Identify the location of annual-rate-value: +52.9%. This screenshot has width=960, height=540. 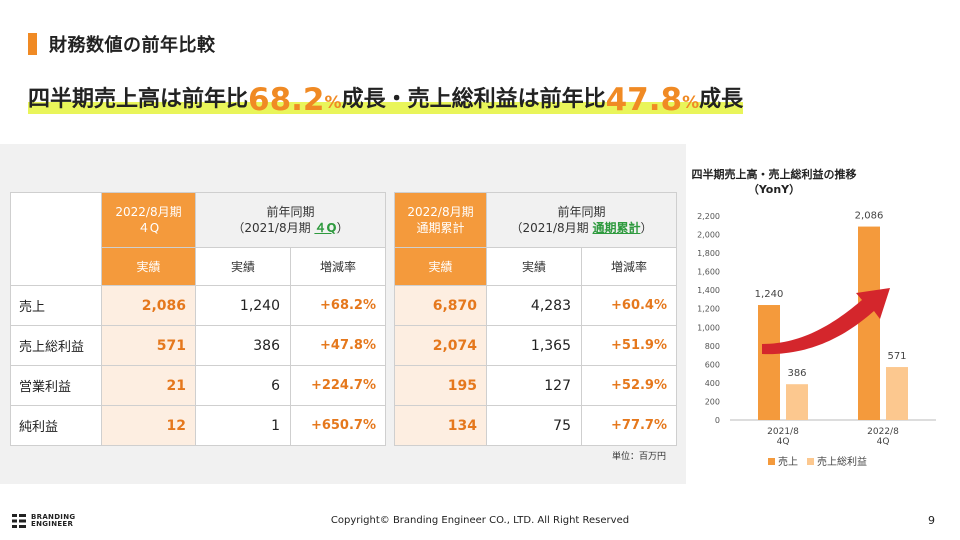
(629, 385).